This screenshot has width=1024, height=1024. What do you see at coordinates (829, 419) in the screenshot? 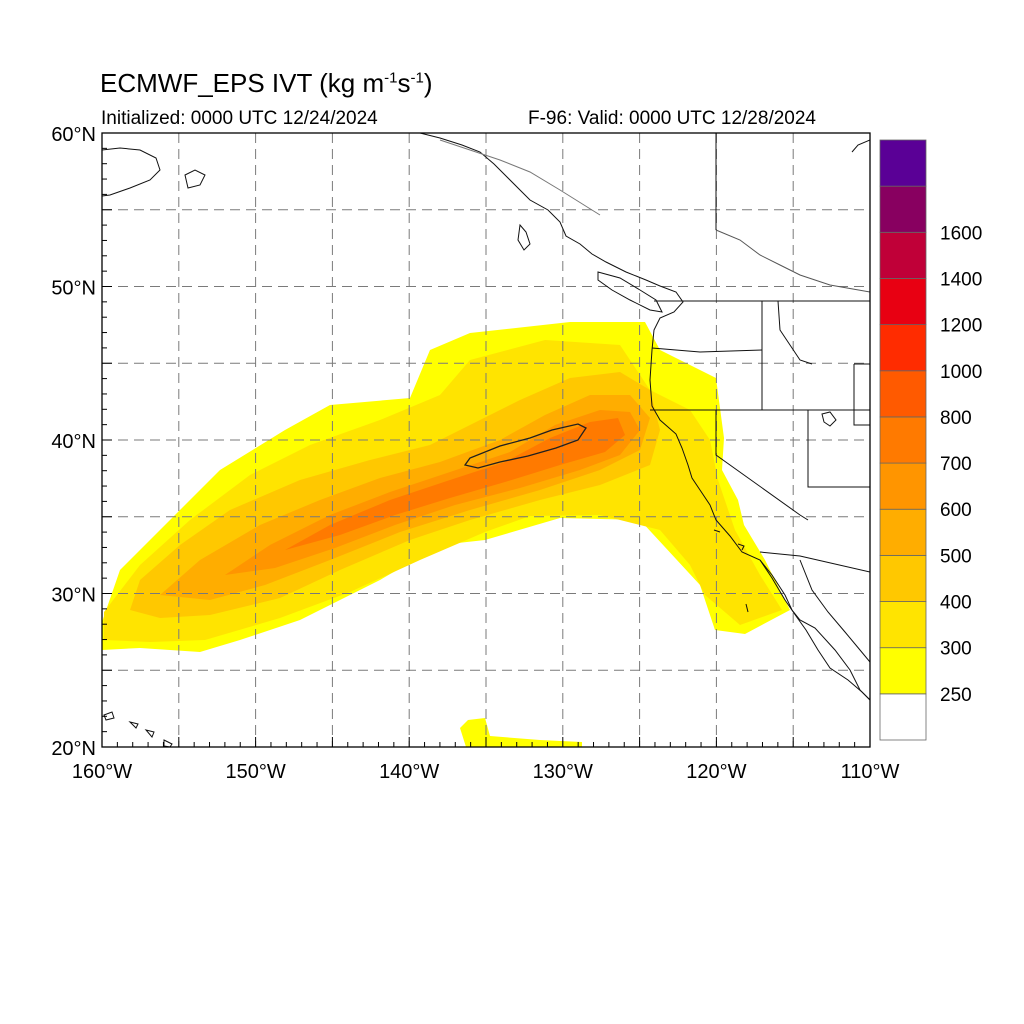
I see `great-salt-lake` at bounding box center [829, 419].